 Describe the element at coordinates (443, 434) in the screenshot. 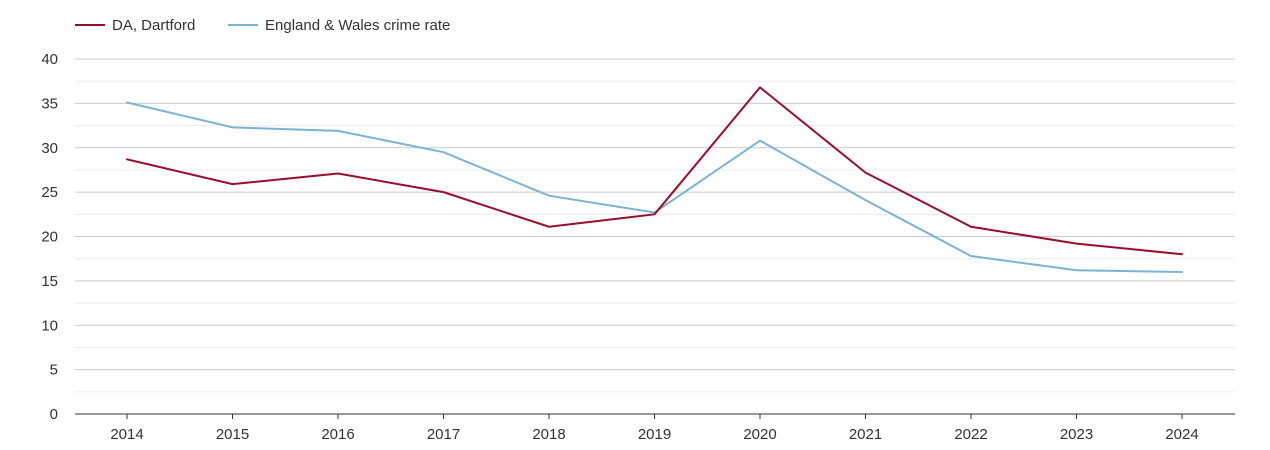

I see `x-tick-label: 2017` at that location.